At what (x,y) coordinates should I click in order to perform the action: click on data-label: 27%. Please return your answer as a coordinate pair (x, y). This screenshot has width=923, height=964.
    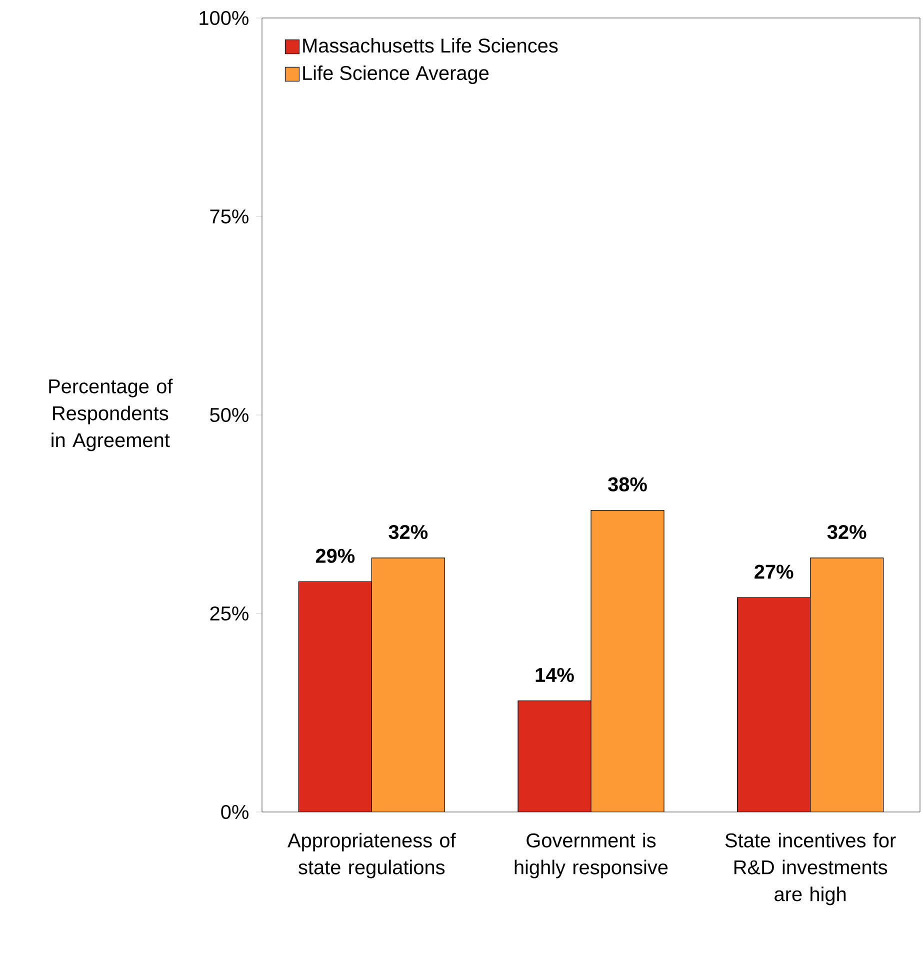
    Looking at the image, I should click on (774, 571).